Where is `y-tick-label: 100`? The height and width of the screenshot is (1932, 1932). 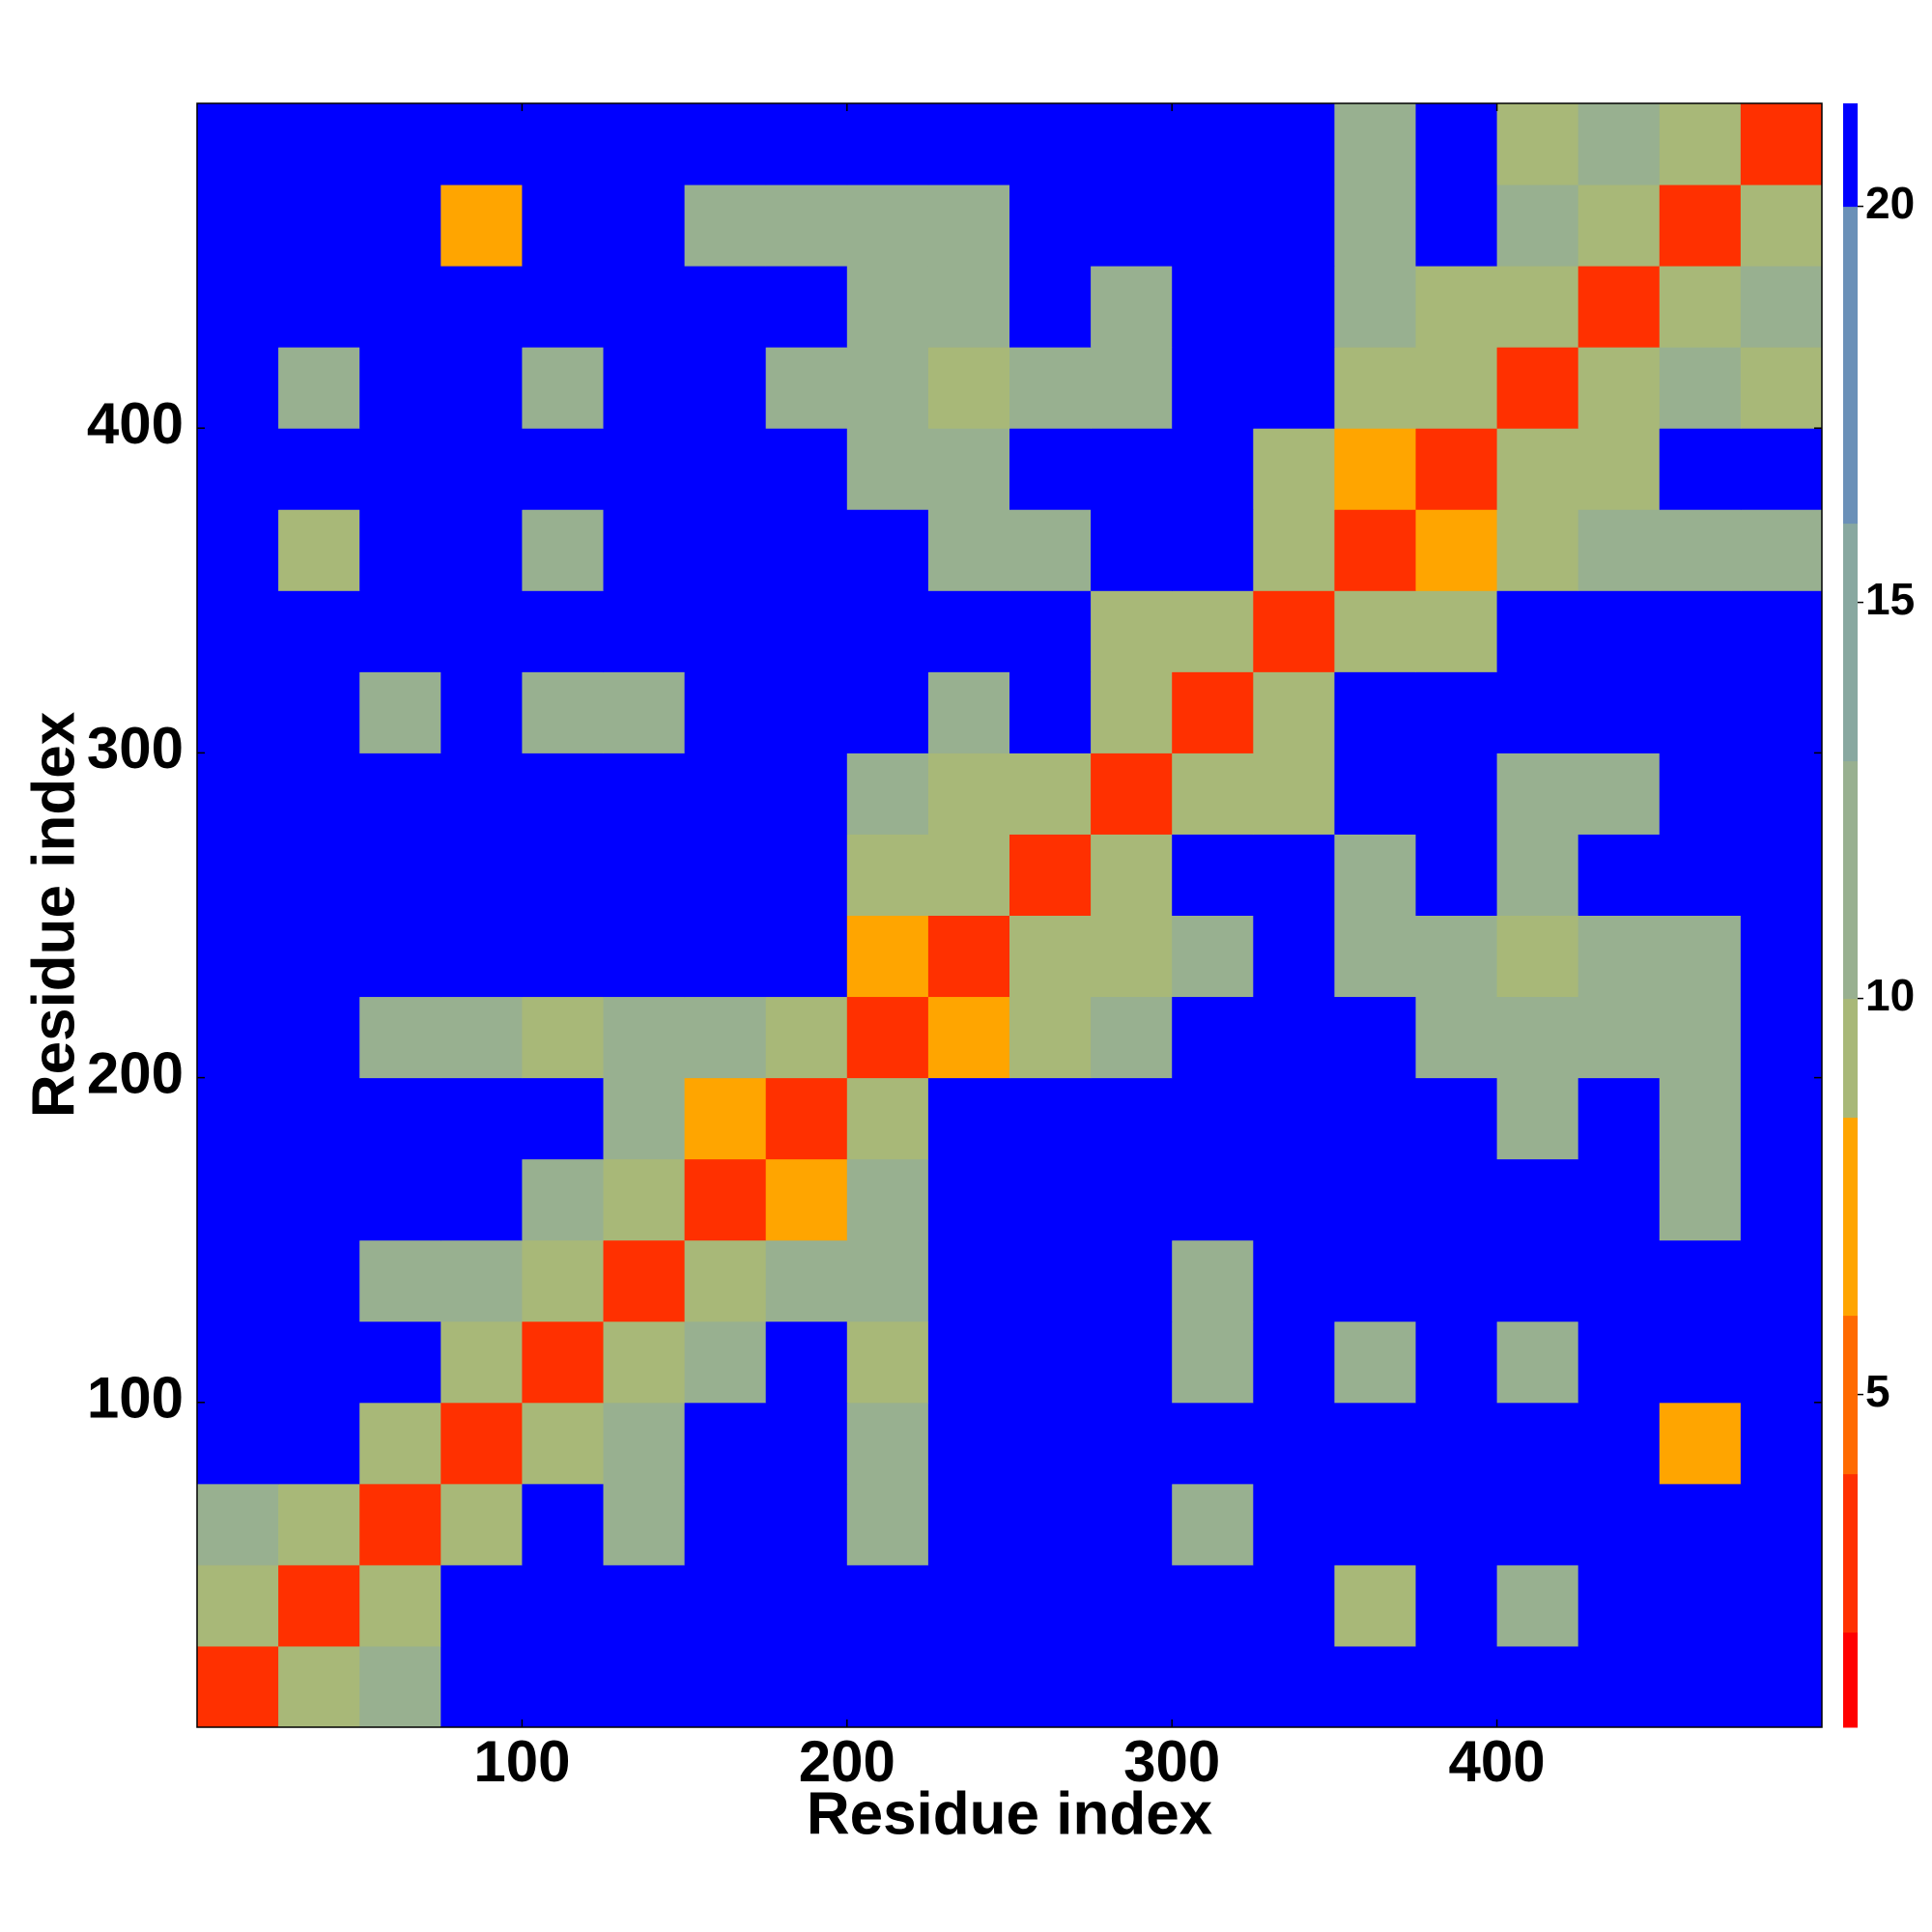 y-tick-label: 100 is located at coordinates (135, 1398).